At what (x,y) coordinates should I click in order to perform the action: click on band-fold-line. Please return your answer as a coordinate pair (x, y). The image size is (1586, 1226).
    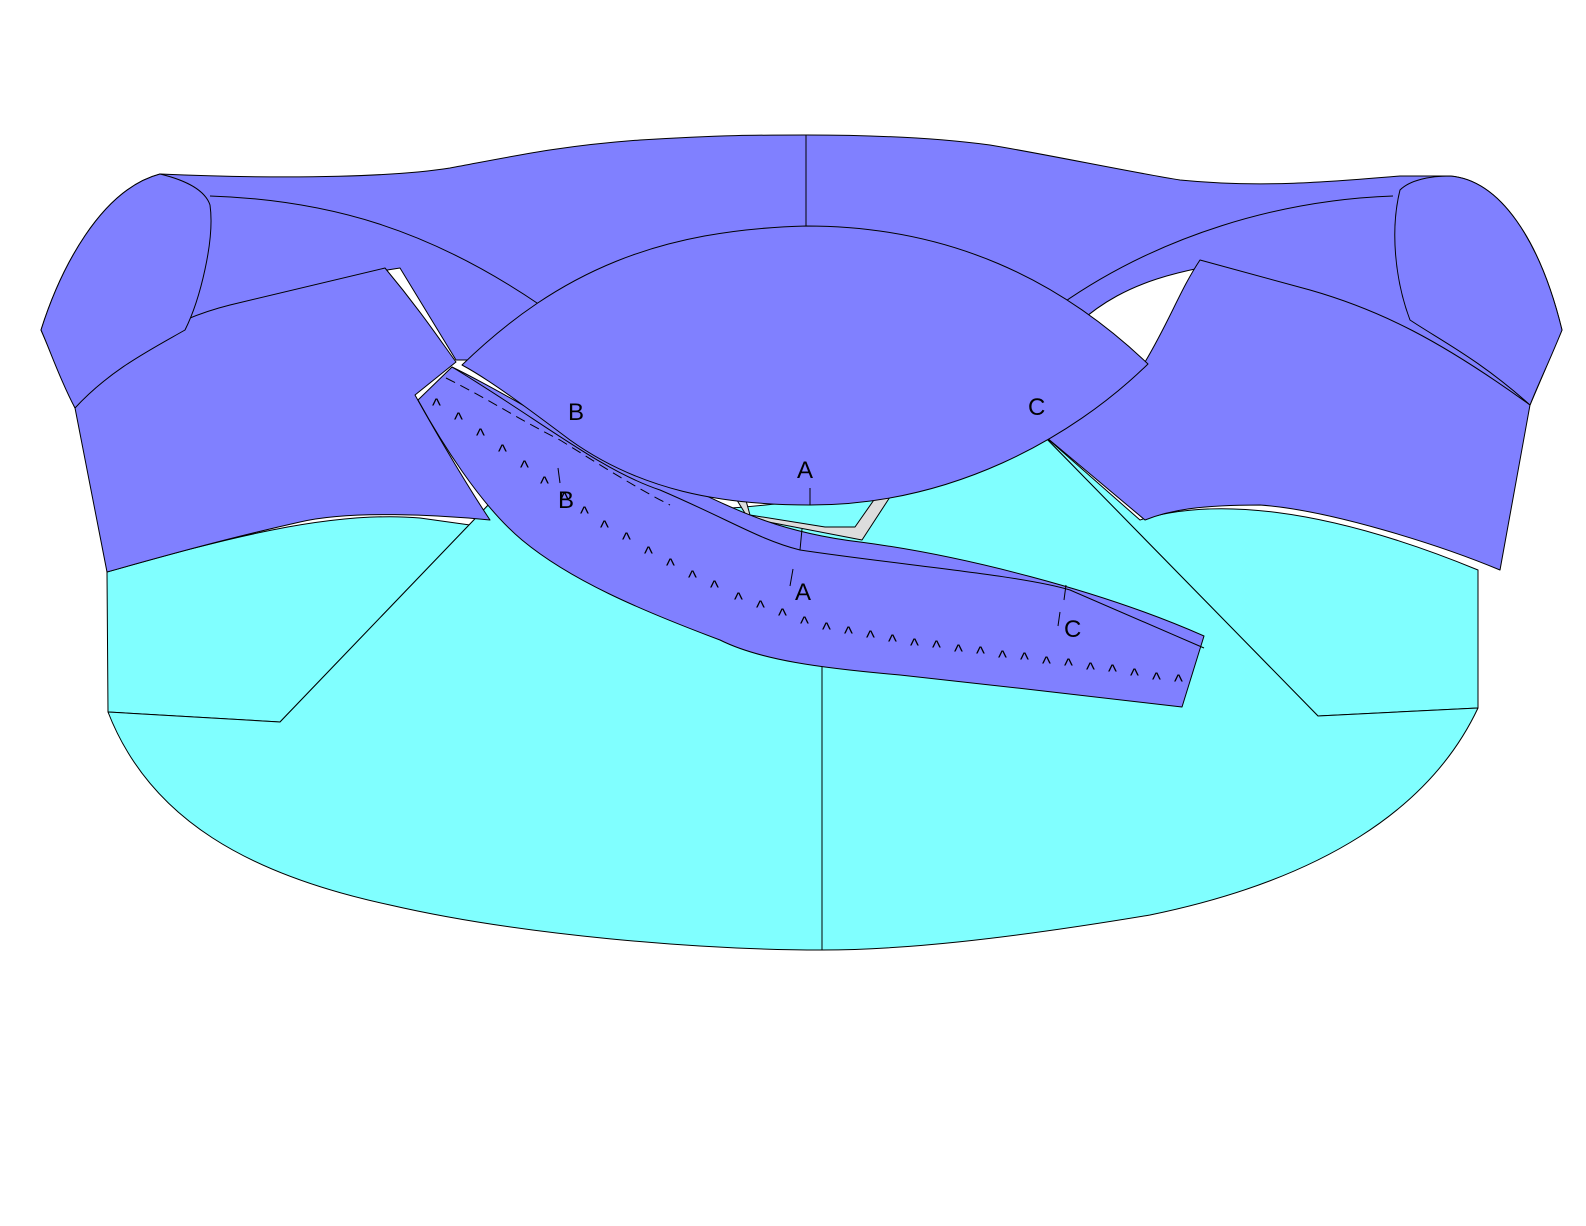
    Looking at the image, I should click on (828, 507).